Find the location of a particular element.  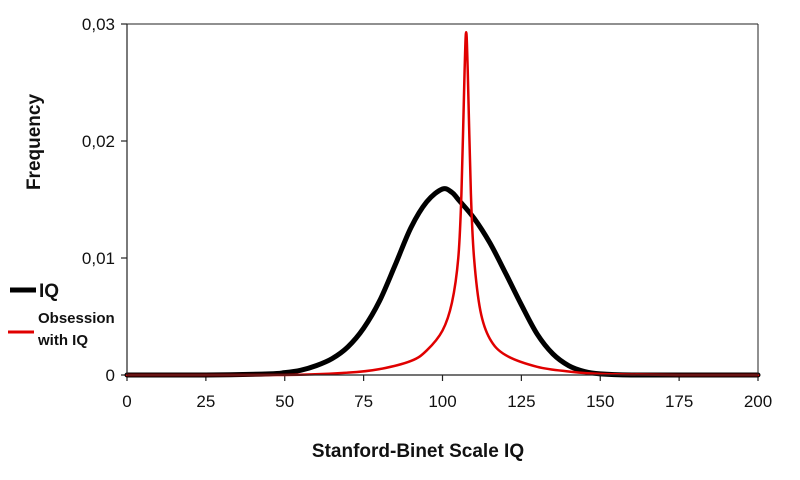

x-axis-ticks: 0 25 50 75 100 125 150 175 200 is located at coordinates (447, 393).